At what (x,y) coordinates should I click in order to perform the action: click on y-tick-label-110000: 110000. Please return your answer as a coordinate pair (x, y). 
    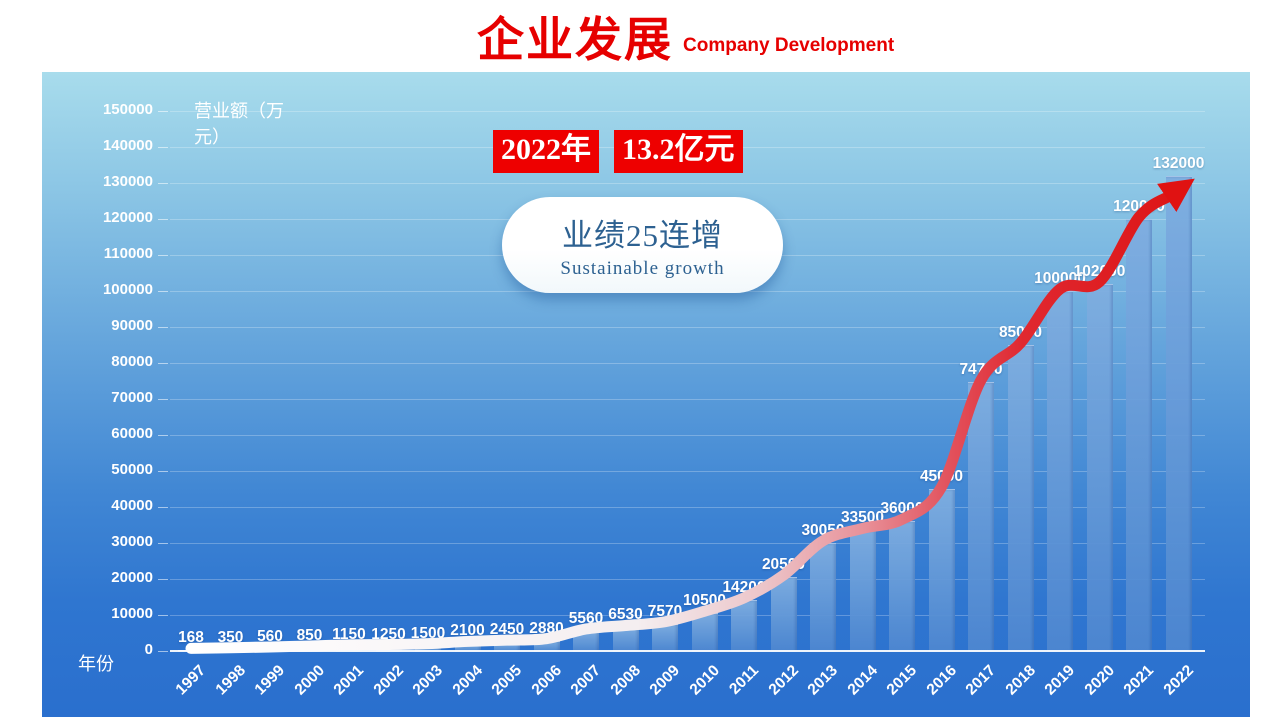
    Looking at the image, I should click on (128, 253).